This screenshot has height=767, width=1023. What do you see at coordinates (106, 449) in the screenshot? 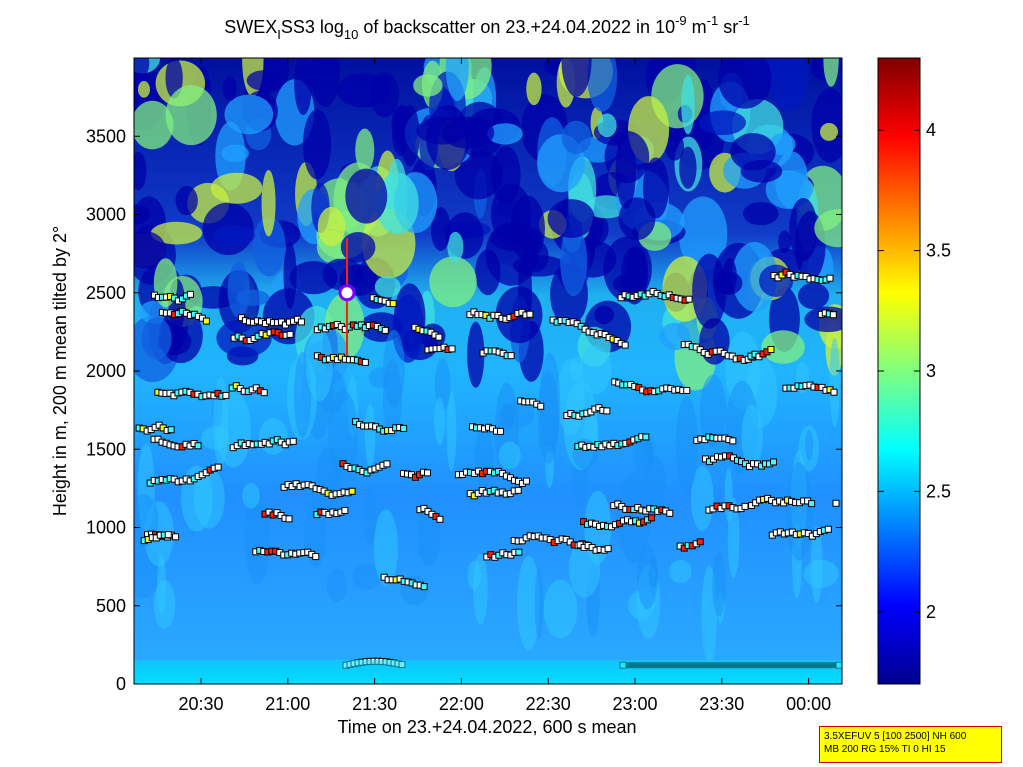
I see `y-tick-label: 1500` at bounding box center [106, 449].